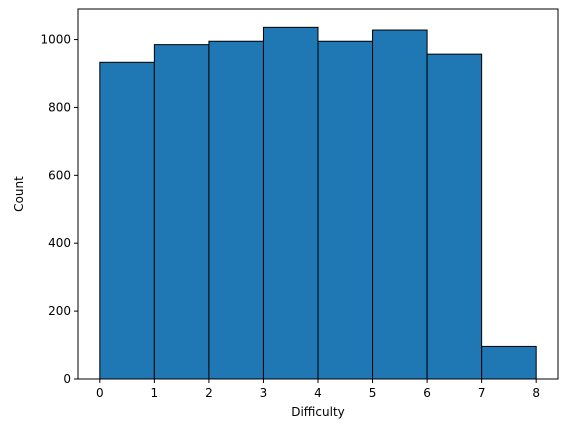  Describe the element at coordinates (67, 379) in the screenshot. I see `y-tick-label: 0` at that location.